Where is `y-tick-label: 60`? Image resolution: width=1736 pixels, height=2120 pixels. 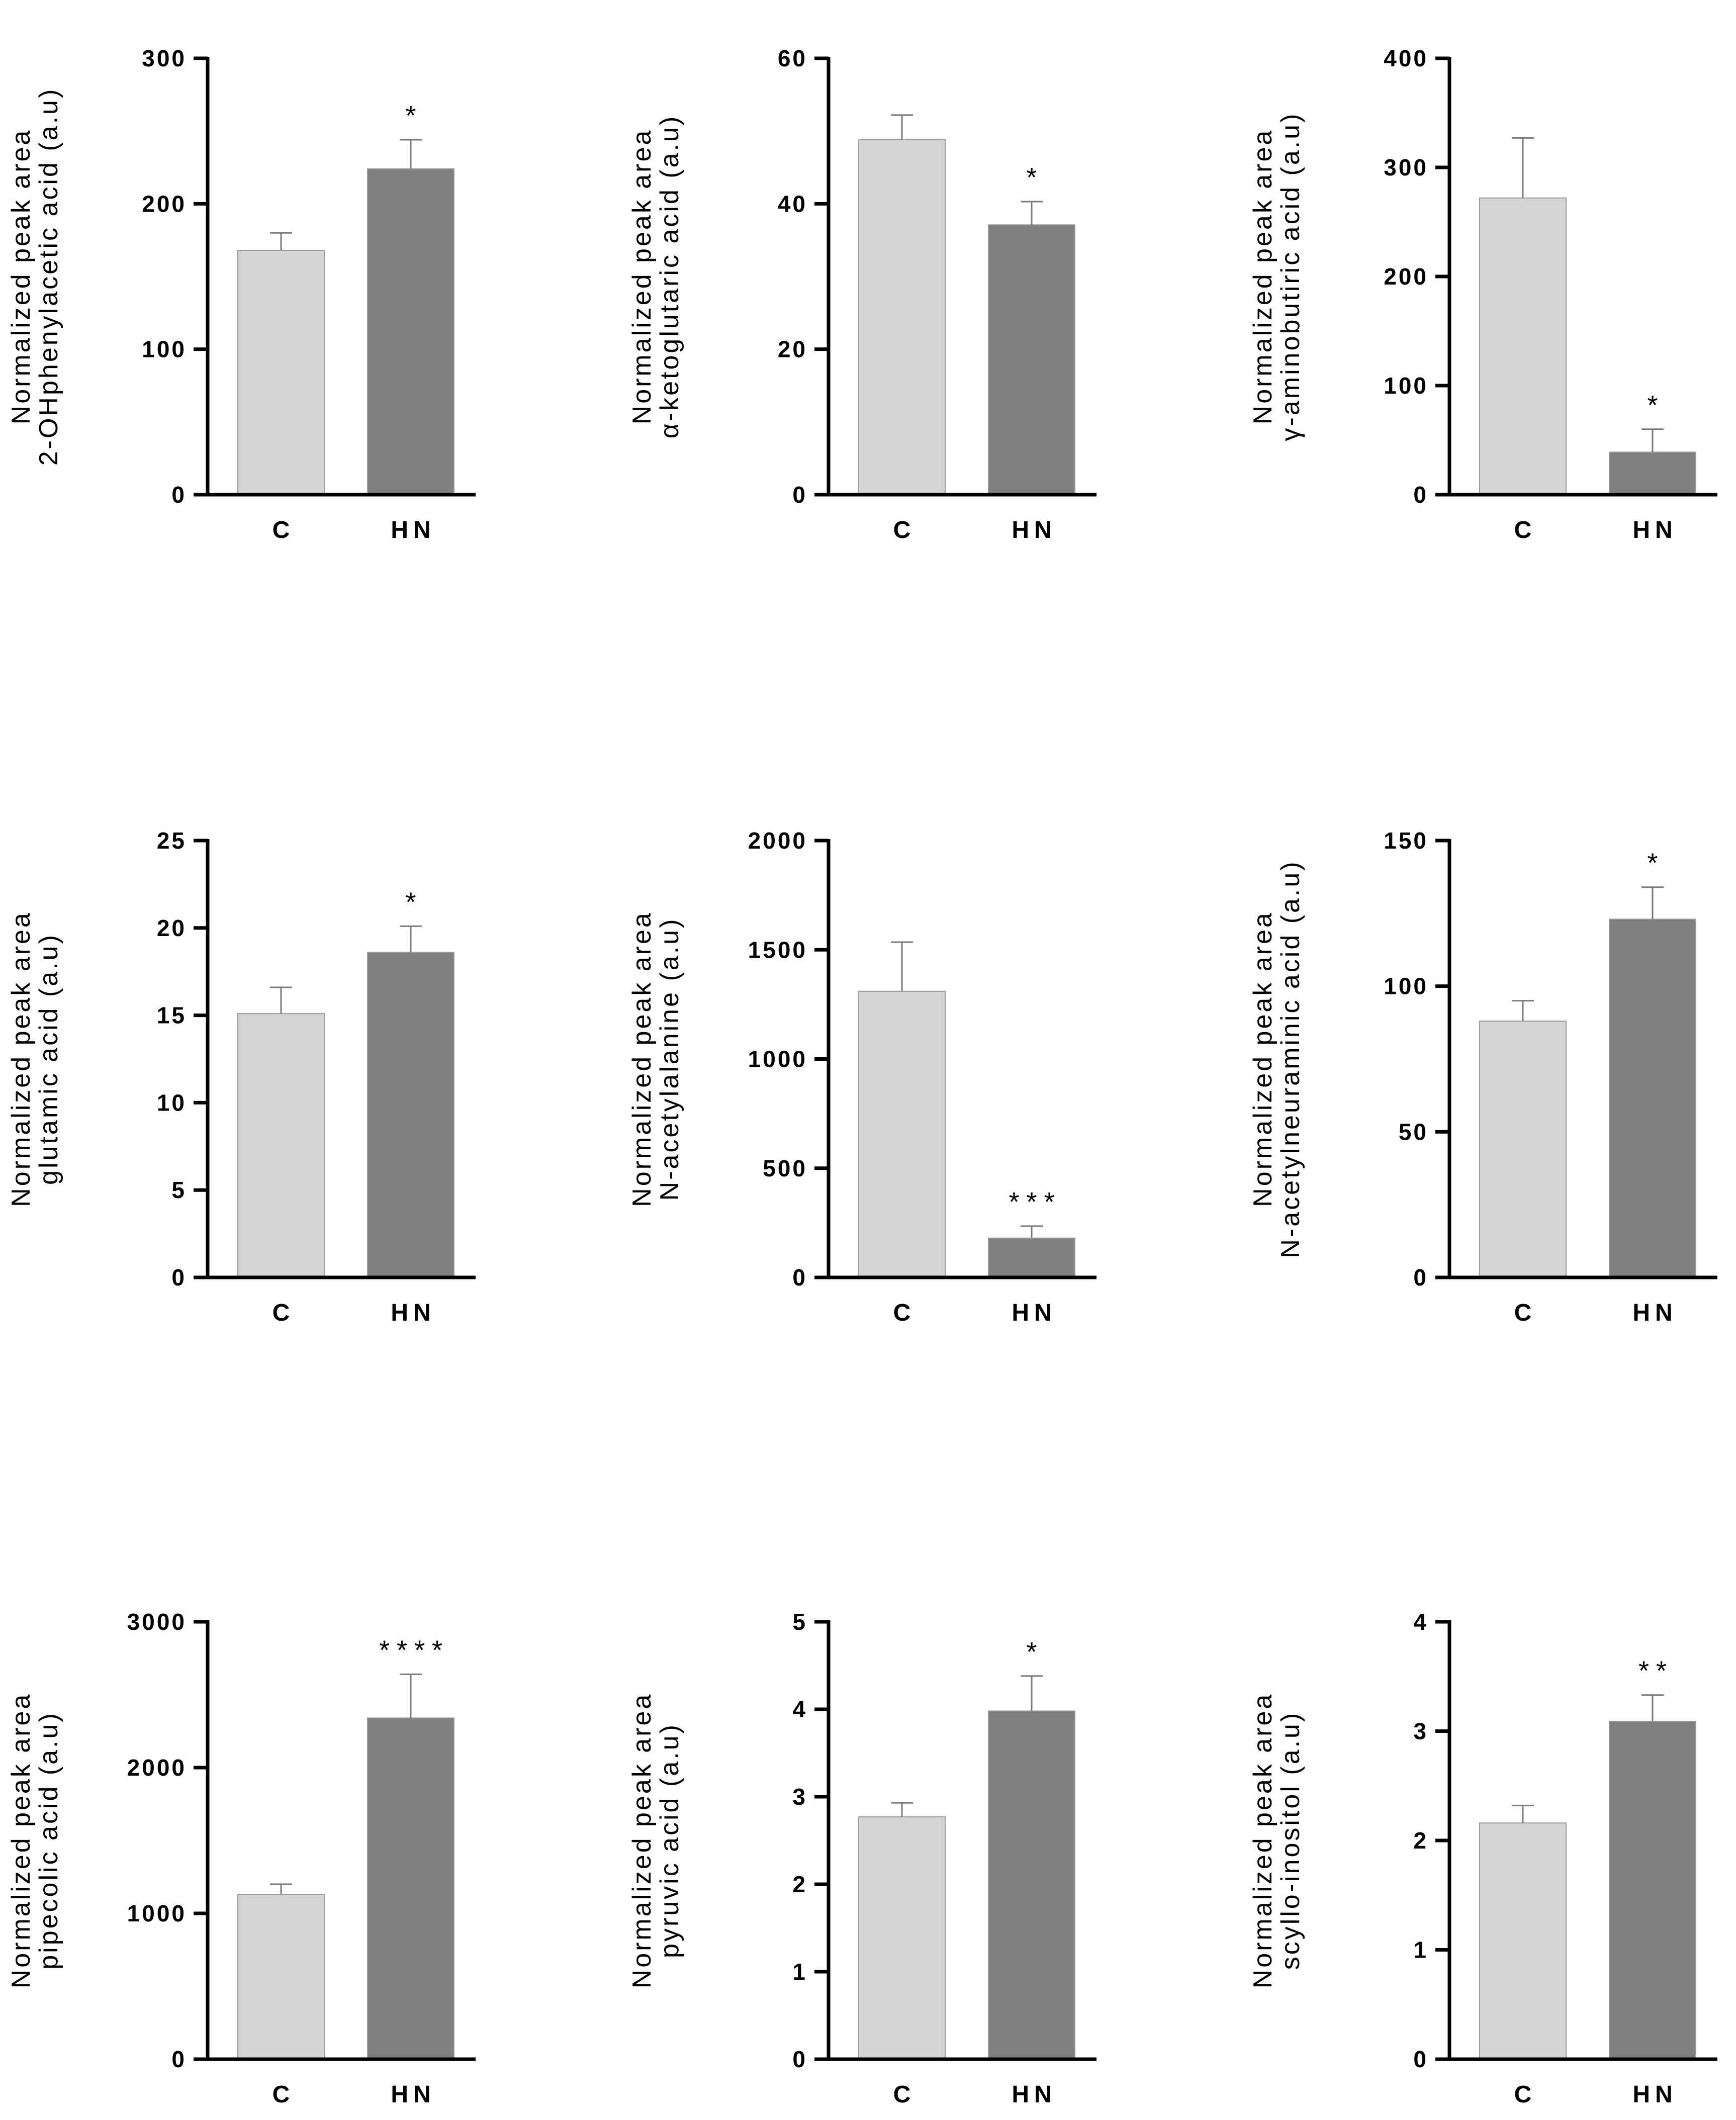
y-tick-label: 60 is located at coordinates (793, 58).